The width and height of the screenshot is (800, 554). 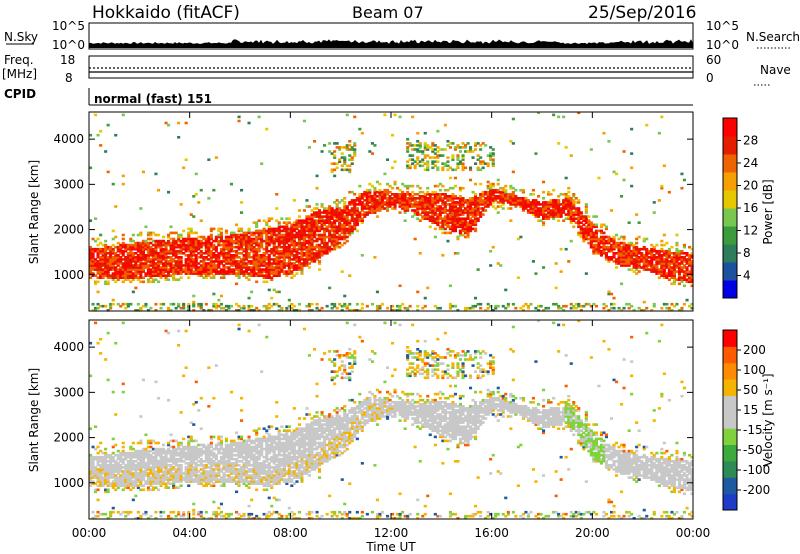 I want to click on velocity-colorbar-tick-label: 15, so click(x=750, y=410).